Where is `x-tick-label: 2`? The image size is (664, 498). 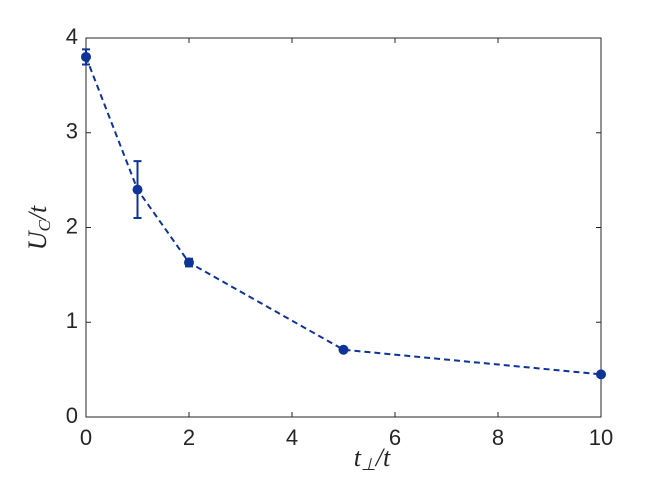 x-tick-label: 2 is located at coordinates (189, 437).